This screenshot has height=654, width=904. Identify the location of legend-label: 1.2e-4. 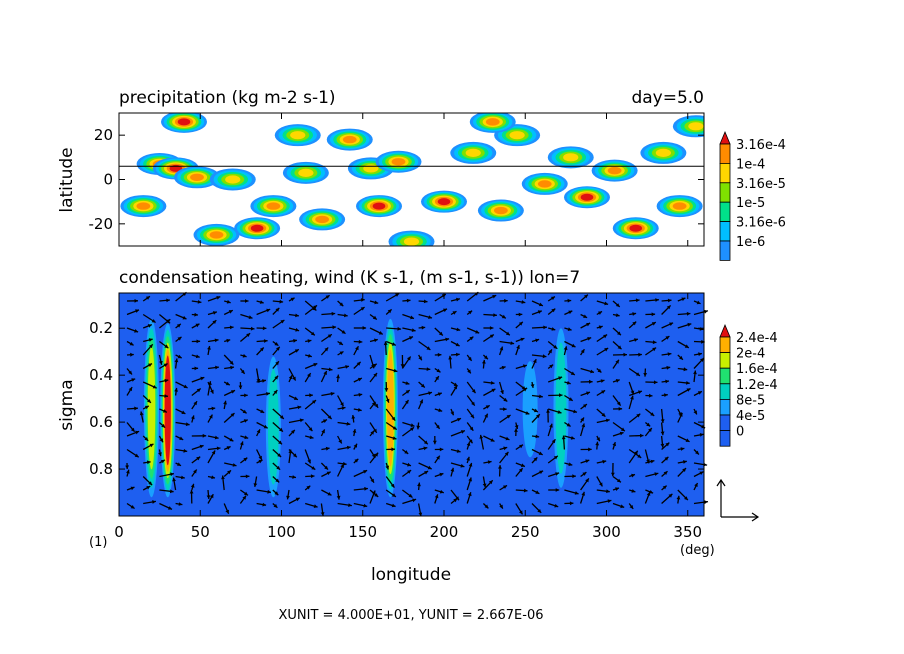
(757, 385).